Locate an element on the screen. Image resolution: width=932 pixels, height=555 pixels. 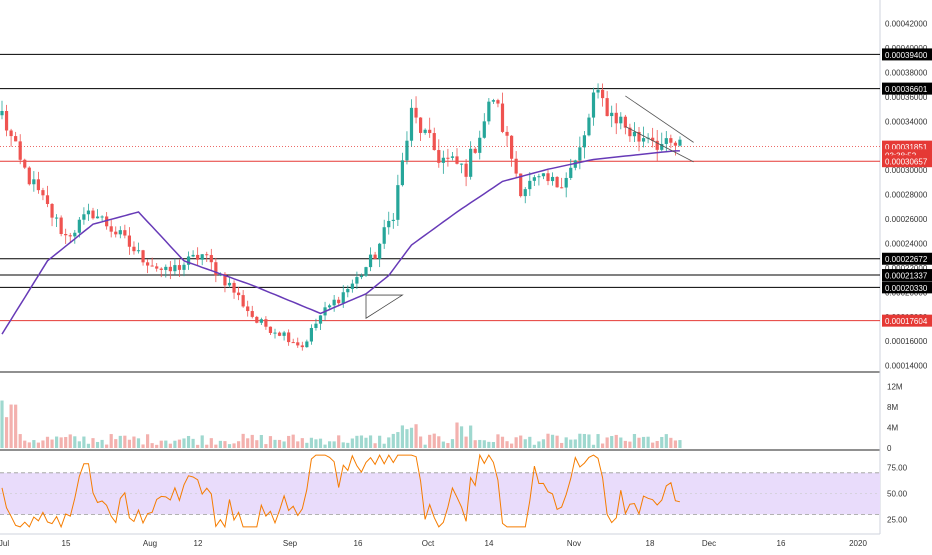
time-tick-label: 12 is located at coordinates (198, 543).